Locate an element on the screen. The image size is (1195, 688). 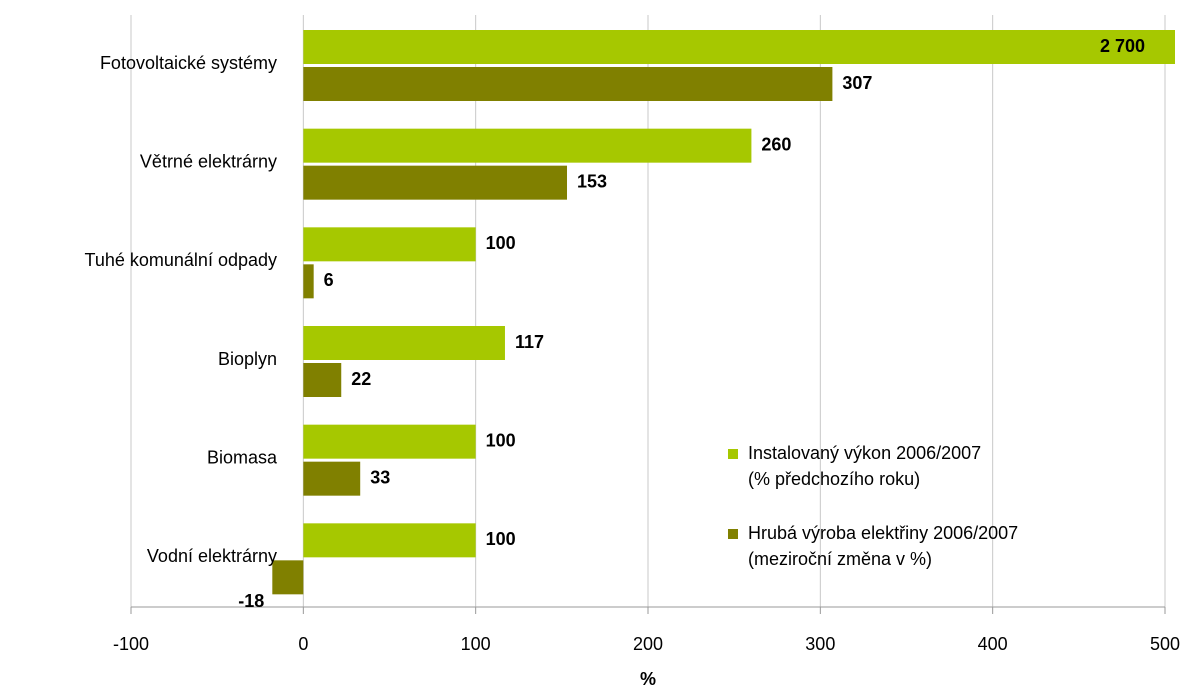
value-label: 33 is located at coordinates (380, 477).